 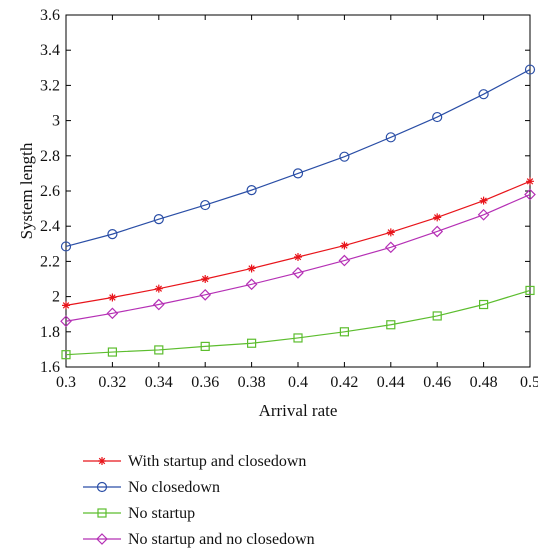 What do you see at coordinates (56, 121) in the screenshot?
I see `y-tick-label: 3` at bounding box center [56, 121].